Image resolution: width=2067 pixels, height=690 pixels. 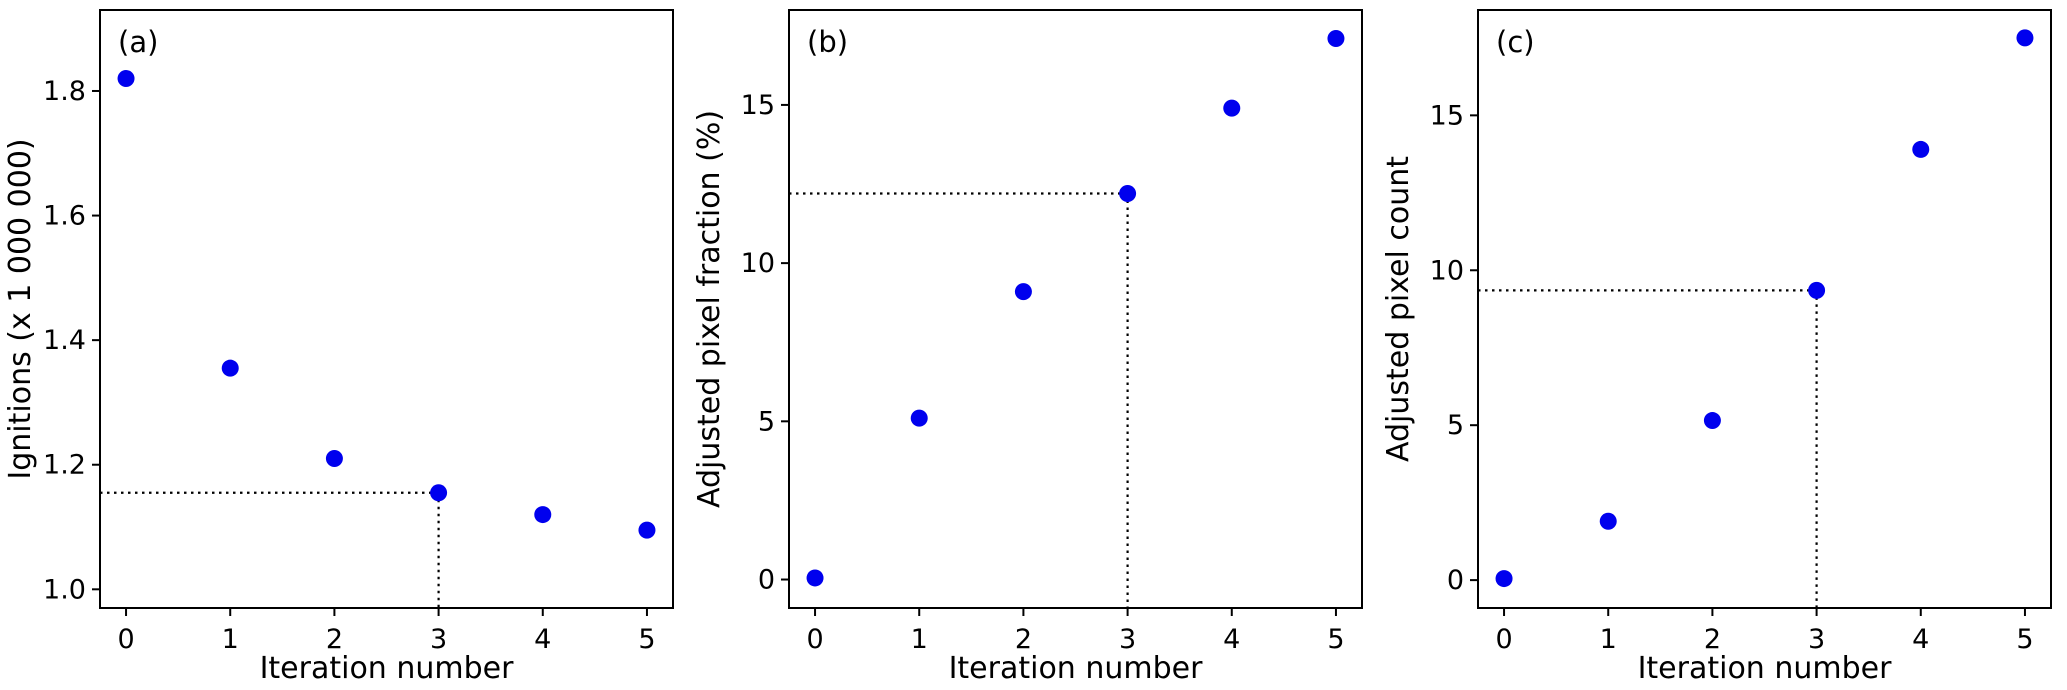 What do you see at coordinates (64, 340) in the screenshot?
I see `y-tick-label: 1.4` at bounding box center [64, 340].